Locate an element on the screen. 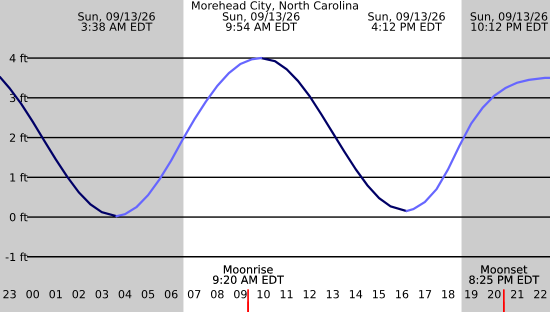  x-tick-label: 12 is located at coordinates (310, 294).